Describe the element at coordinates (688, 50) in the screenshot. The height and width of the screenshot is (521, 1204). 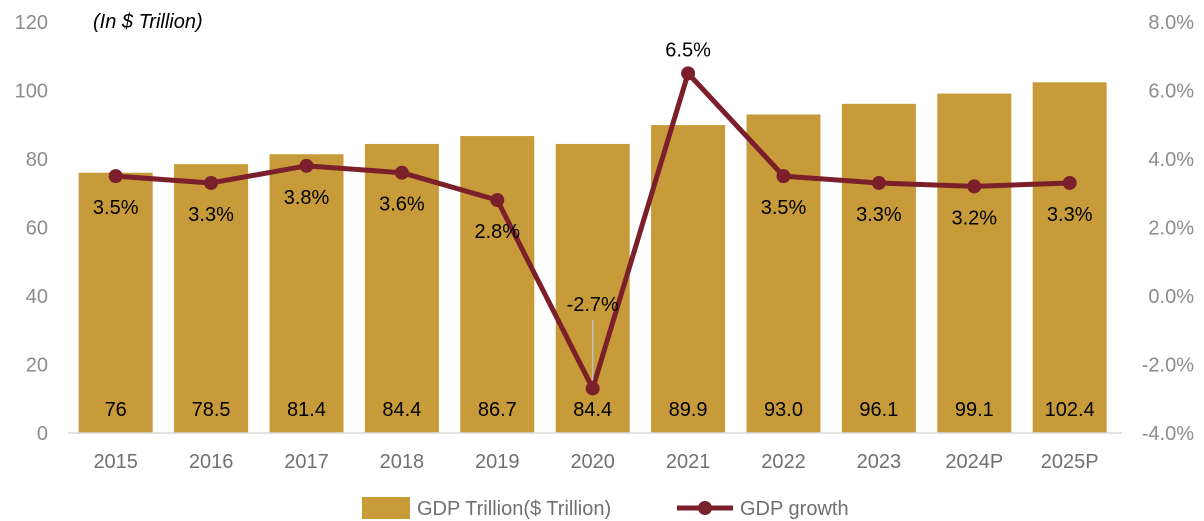
I see `growth-point-label: 6.5%` at that location.